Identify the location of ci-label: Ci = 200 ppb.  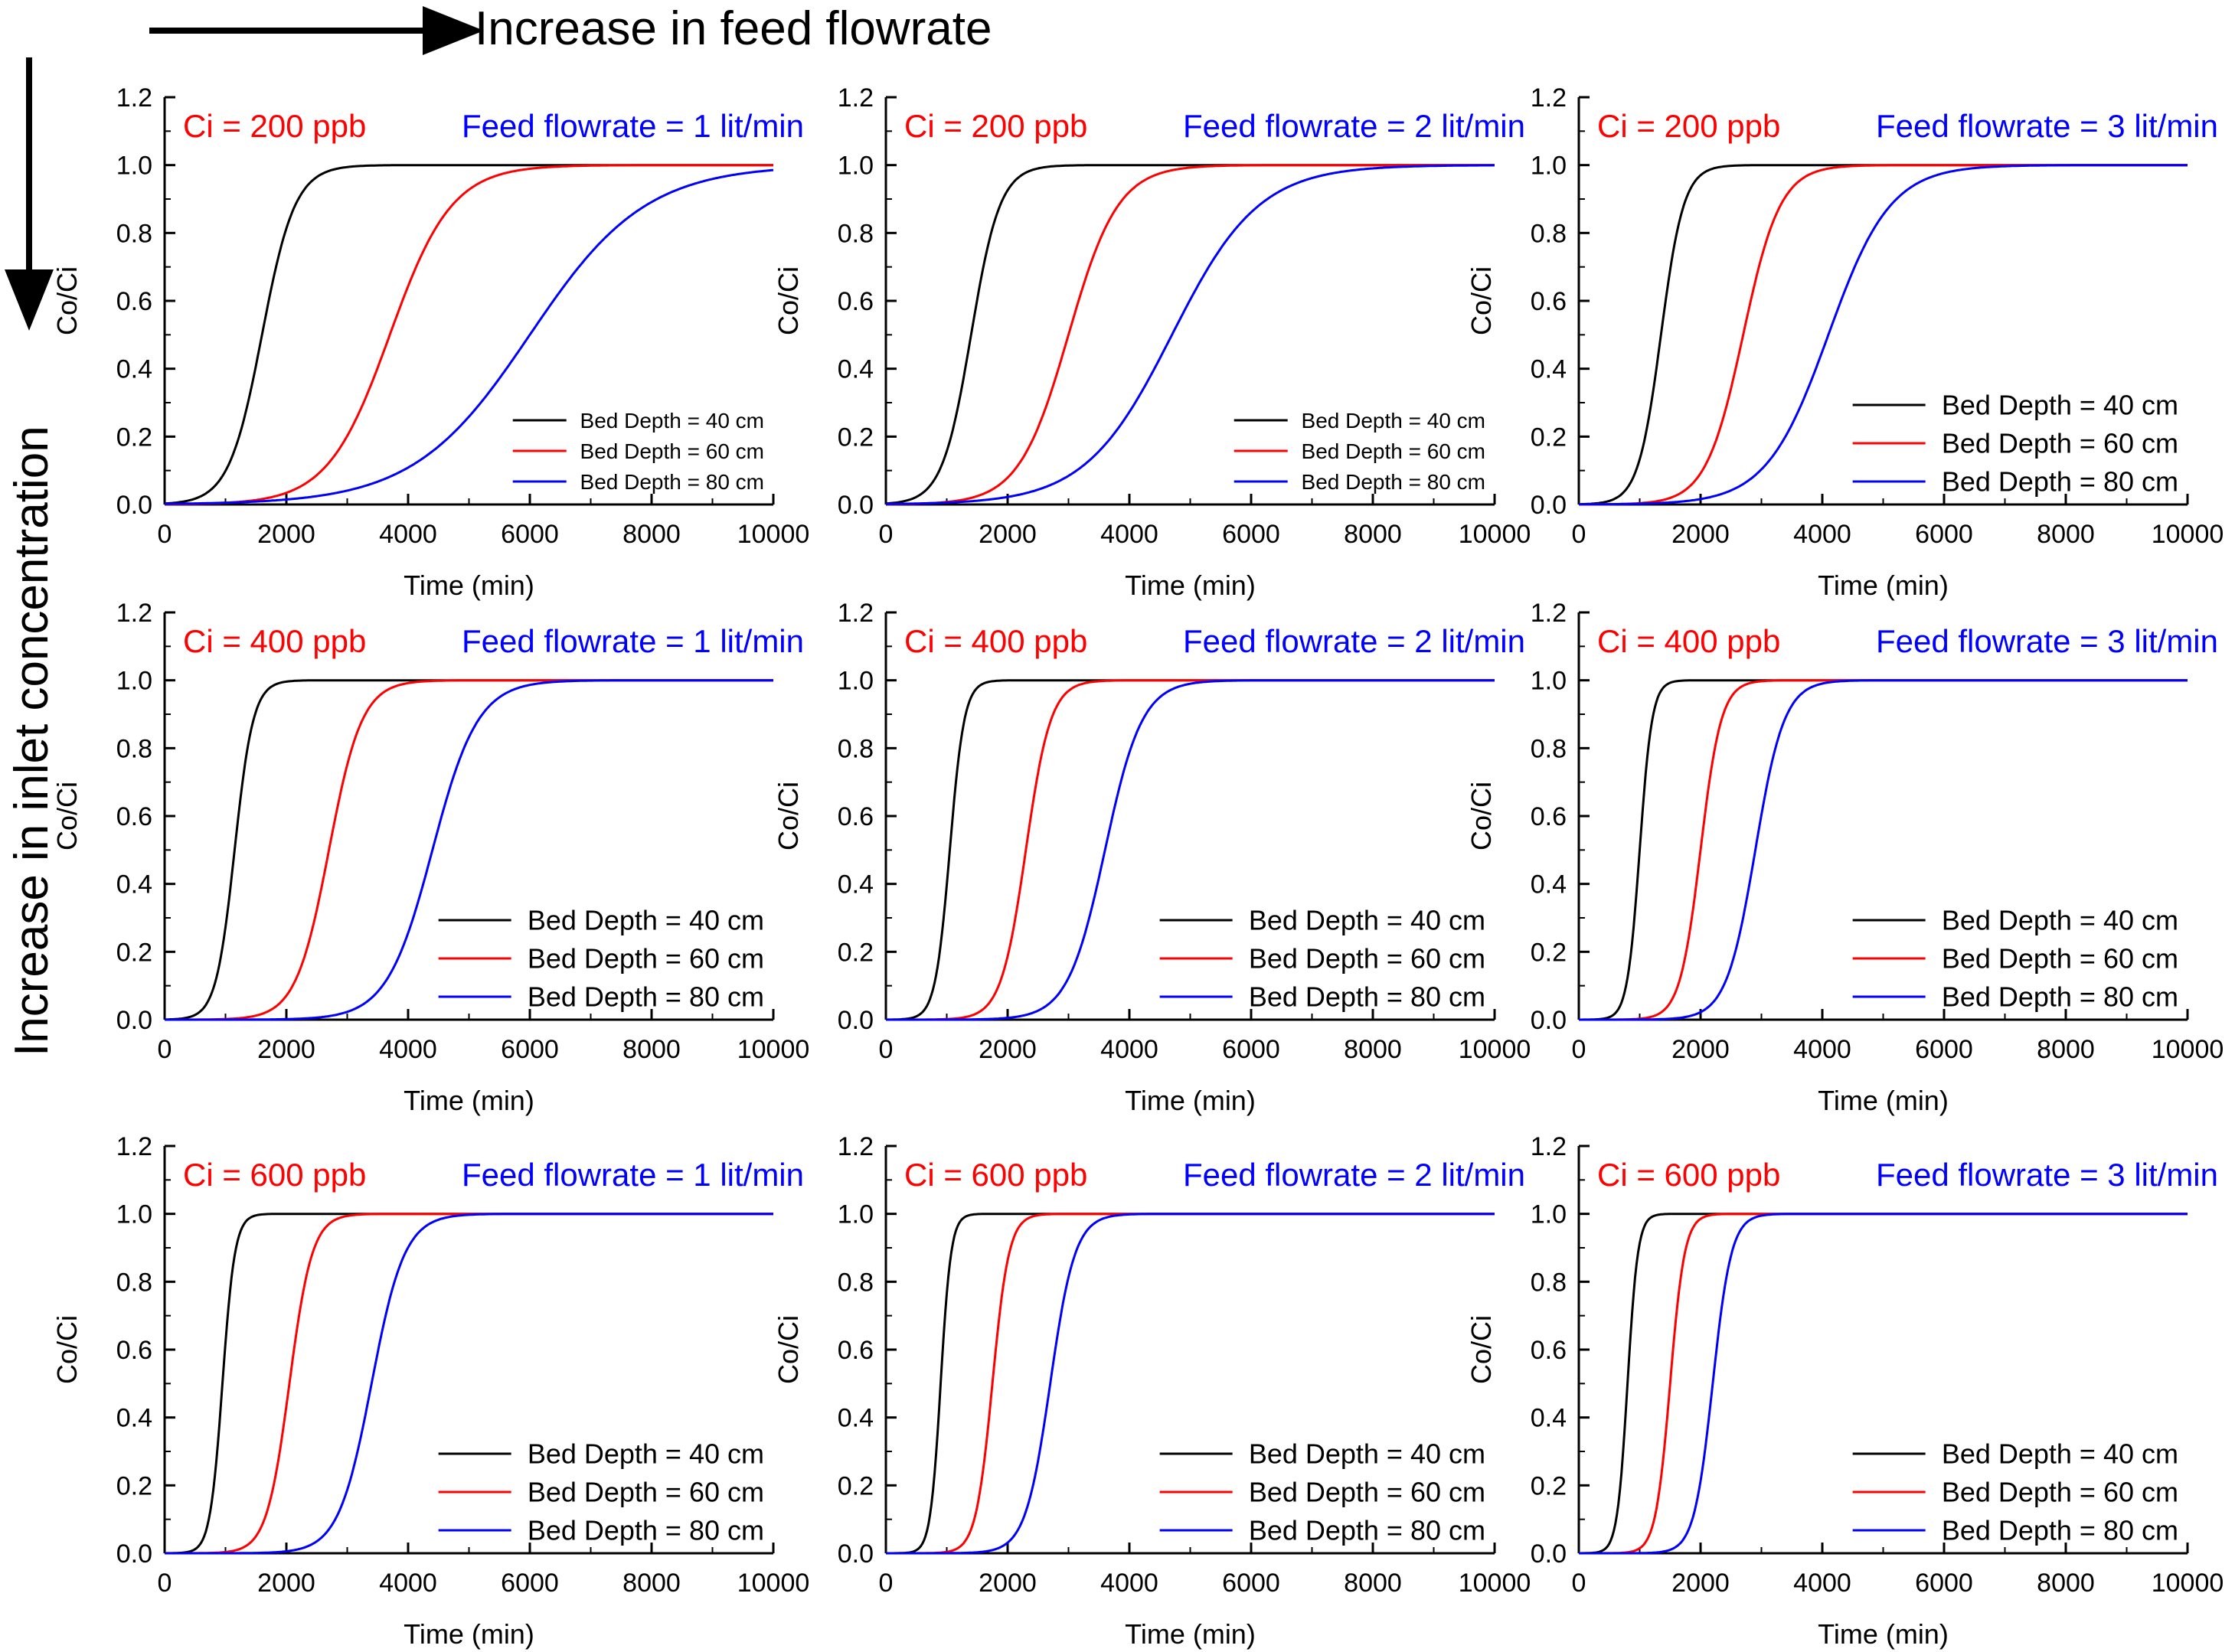
(274, 126).